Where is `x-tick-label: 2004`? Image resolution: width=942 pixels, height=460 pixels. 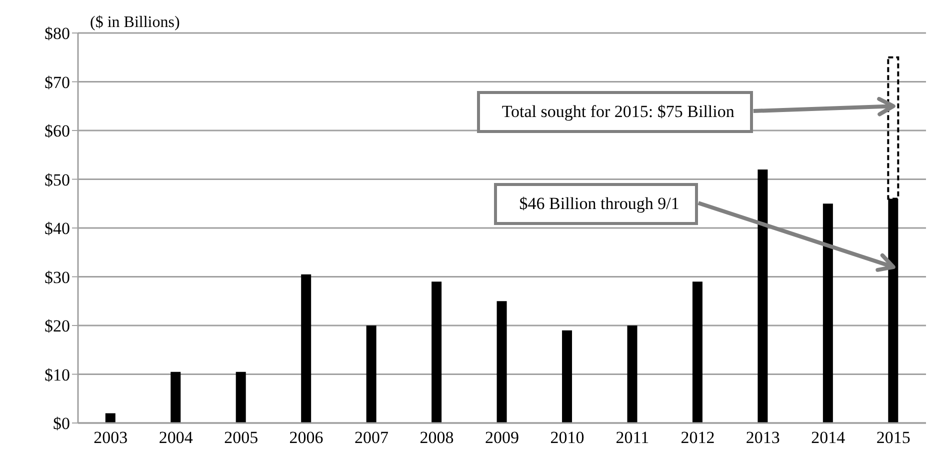 x-tick-label: 2004 is located at coordinates (176, 438).